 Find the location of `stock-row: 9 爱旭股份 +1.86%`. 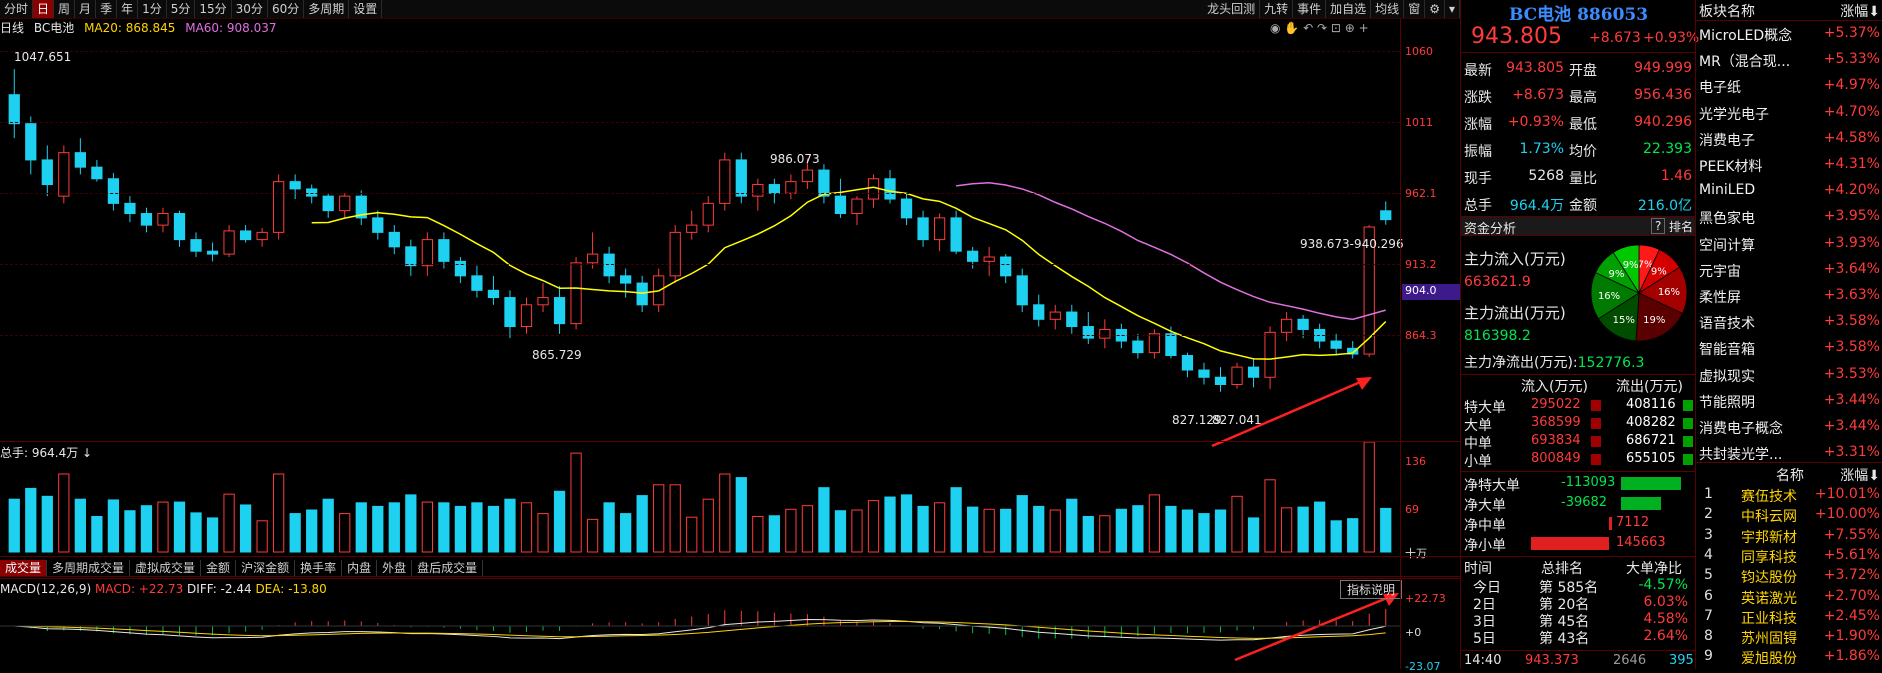

stock-row: 9 爱旭股份 +1.86% is located at coordinates (1789, 657).